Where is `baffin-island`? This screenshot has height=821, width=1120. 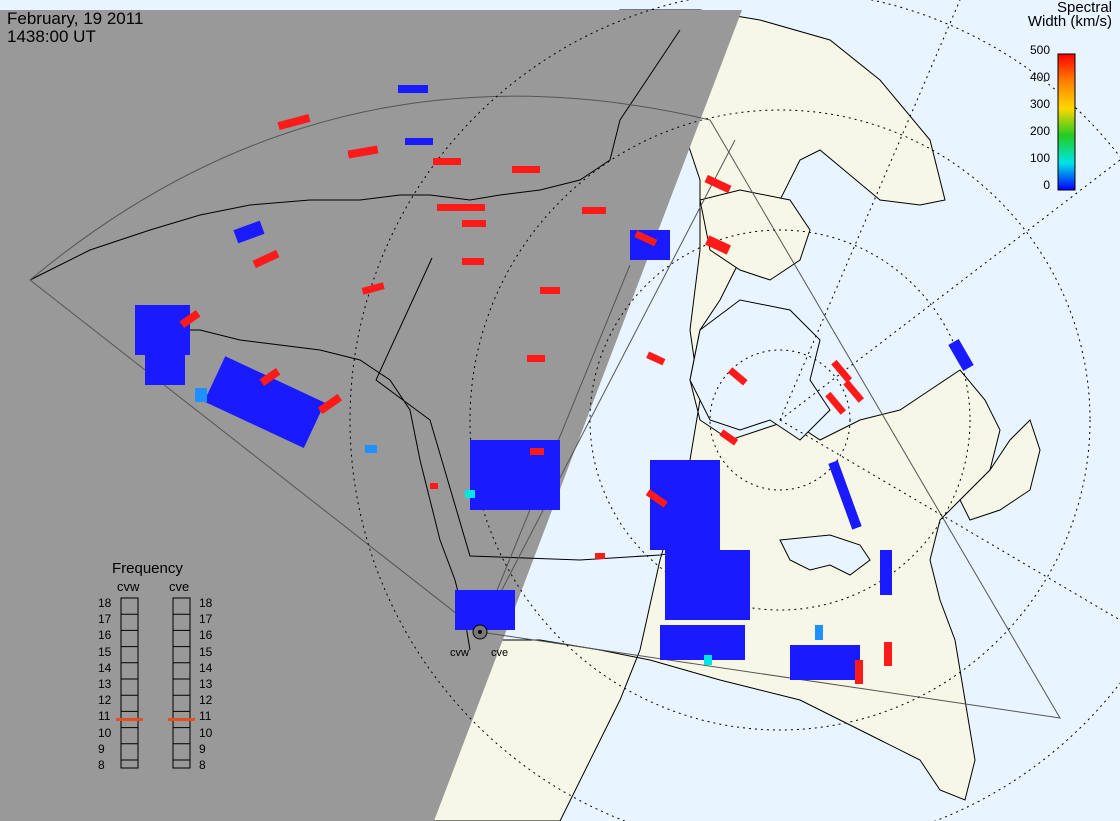
baffin-island is located at coordinates (755, 235).